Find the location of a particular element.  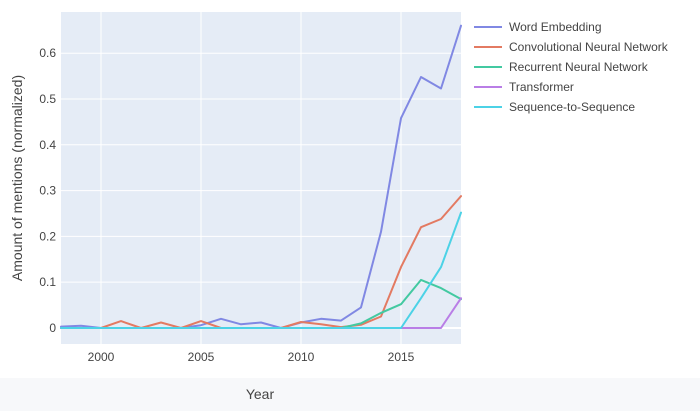

y-tick-label: 0.2 is located at coordinates (47, 236).